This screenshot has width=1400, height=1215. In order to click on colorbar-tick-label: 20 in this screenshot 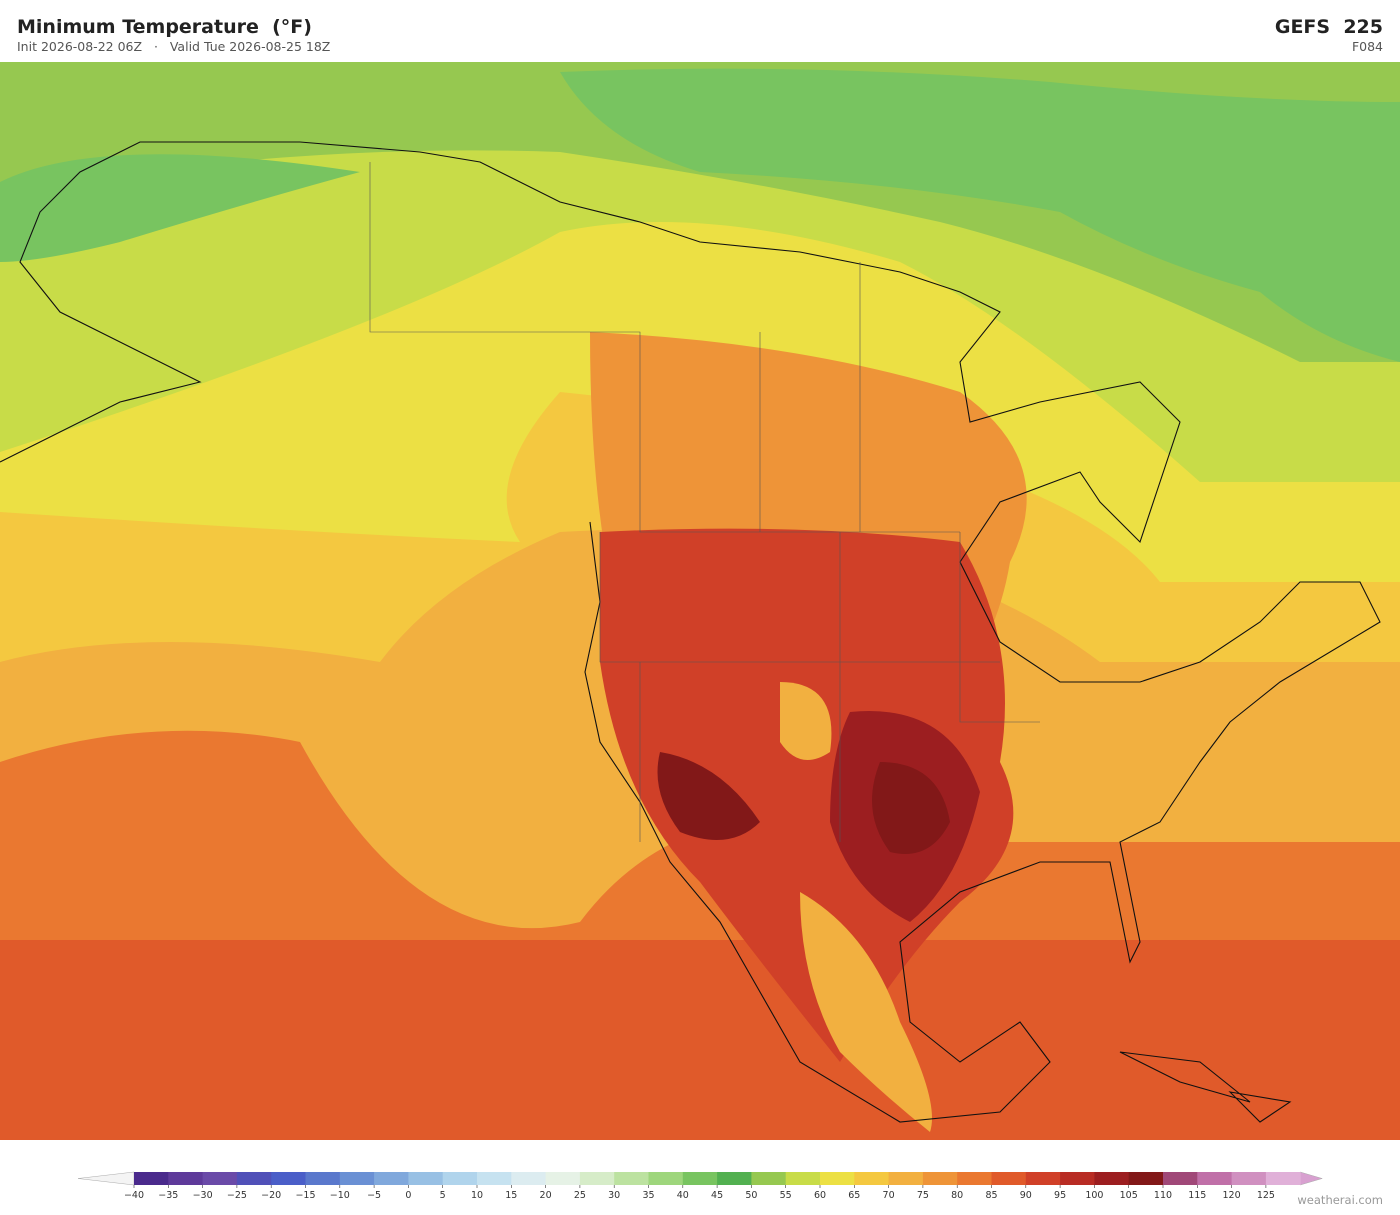, I will do `click(546, 1195)`.